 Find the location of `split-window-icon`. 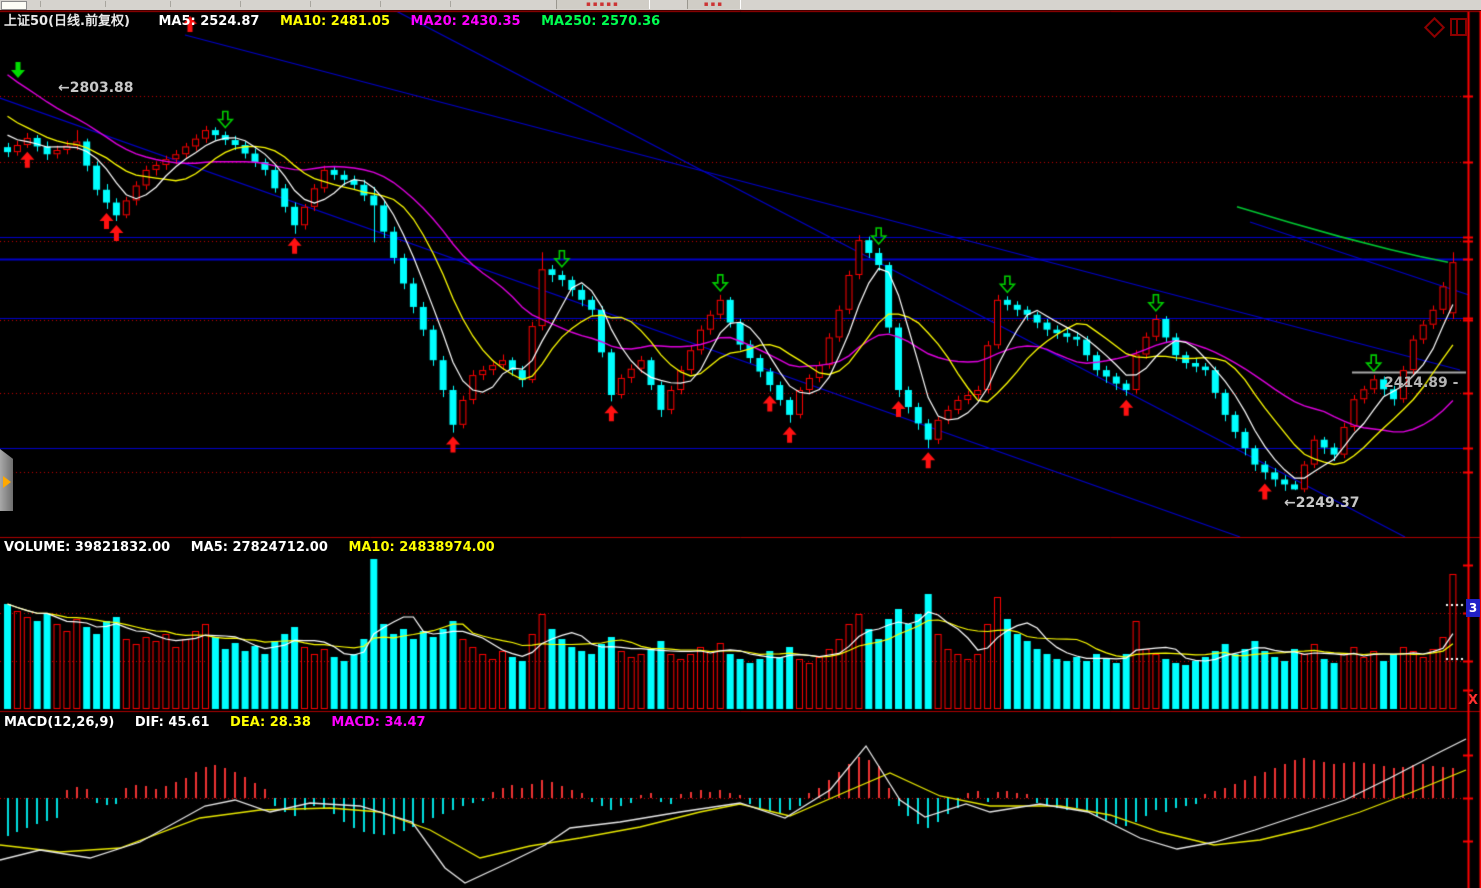

split-window-icon is located at coordinates (1458, 27).